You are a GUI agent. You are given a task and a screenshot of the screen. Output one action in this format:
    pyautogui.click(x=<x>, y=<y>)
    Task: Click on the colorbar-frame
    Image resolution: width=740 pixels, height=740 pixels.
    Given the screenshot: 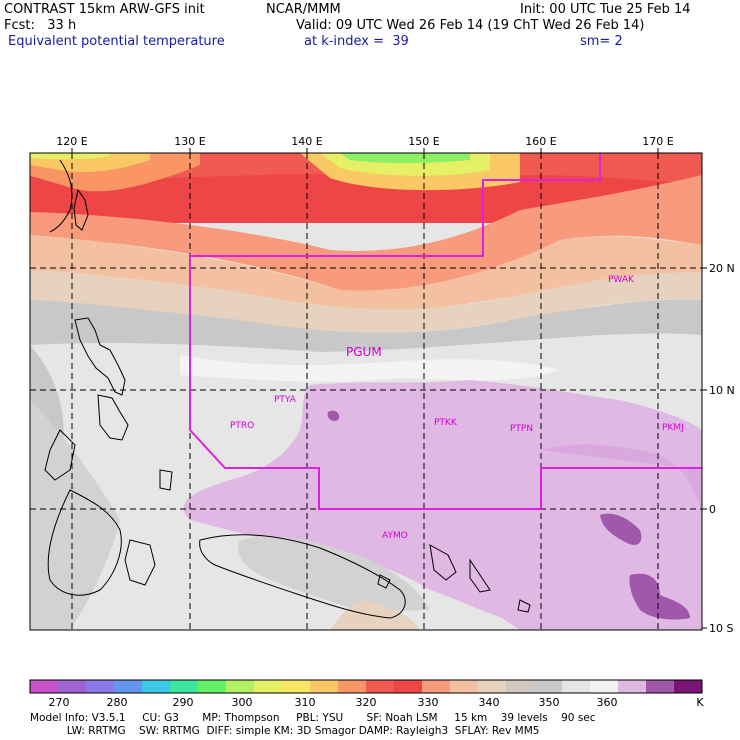 What is the action you would take?
    pyautogui.click(x=366, y=686)
    